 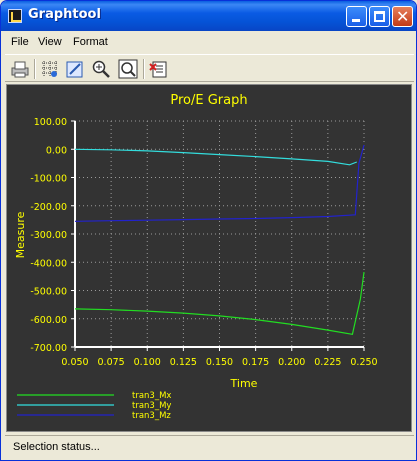 I want to click on menu-bar: File View Format, so click(x=209, y=43).